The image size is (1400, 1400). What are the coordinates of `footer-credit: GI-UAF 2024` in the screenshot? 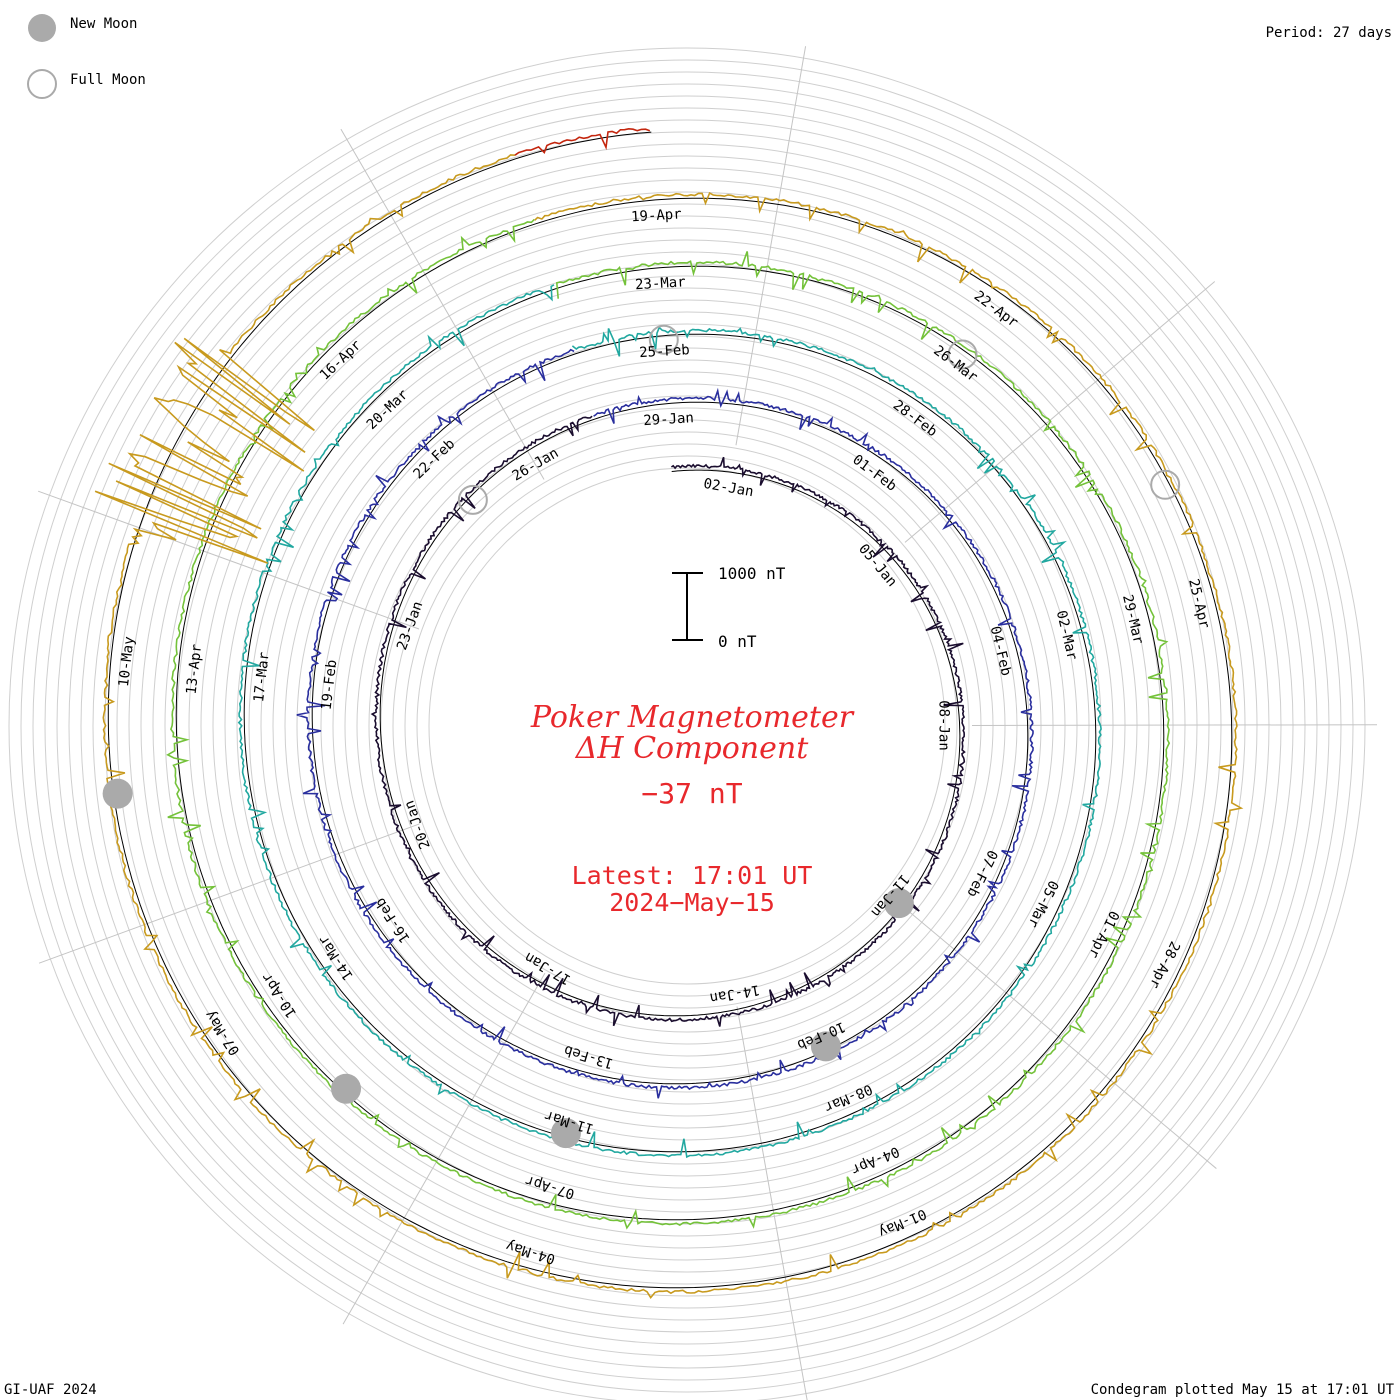 It's located at (50, 1390).